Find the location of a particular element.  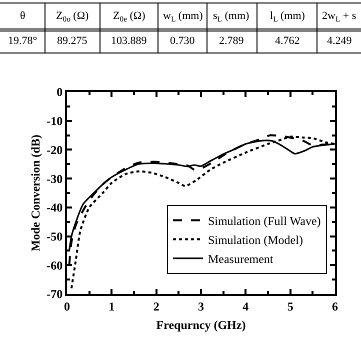

text: 0.730 is located at coordinates (183, 41).